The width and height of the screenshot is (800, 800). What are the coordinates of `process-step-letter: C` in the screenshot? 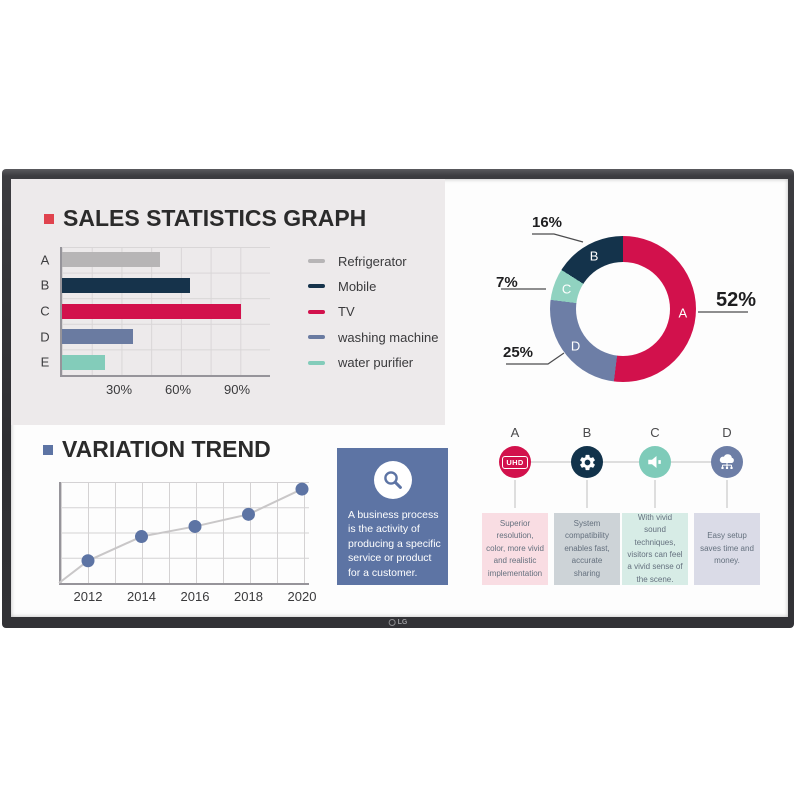 It's located at (655, 432).